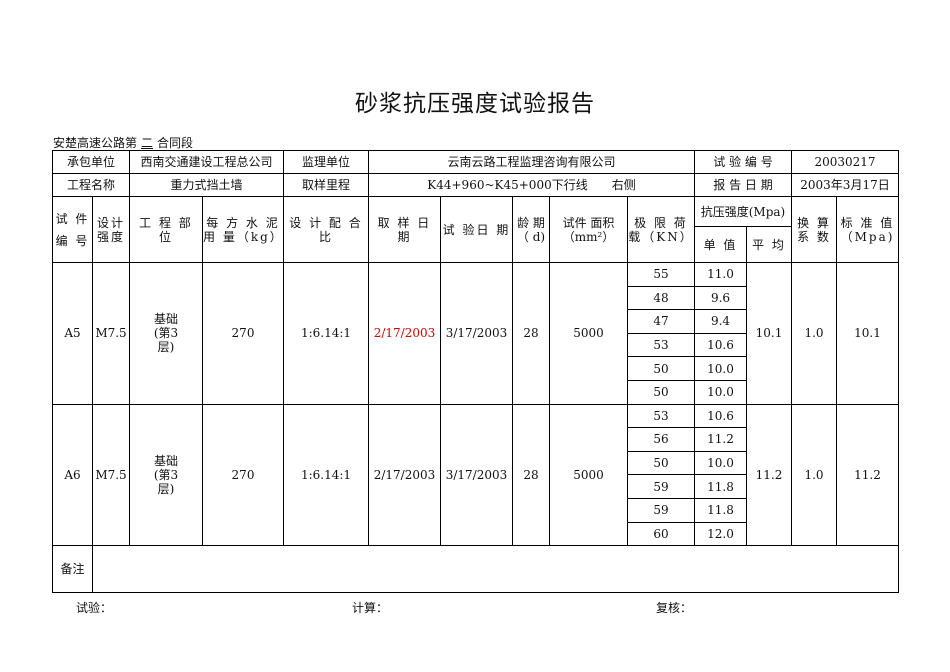 The height and width of the screenshot is (672, 950). I want to click on h-std: 标 准 值（Mpa), so click(867, 229).